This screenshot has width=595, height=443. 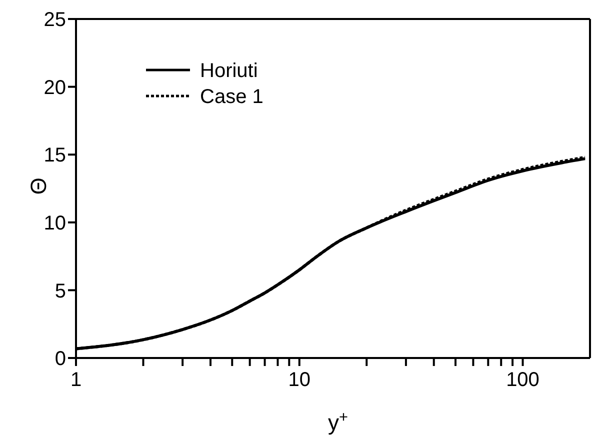 What do you see at coordinates (299, 380) in the screenshot?
I see `x-tick-label: 10` at bounding box center [299, 380].